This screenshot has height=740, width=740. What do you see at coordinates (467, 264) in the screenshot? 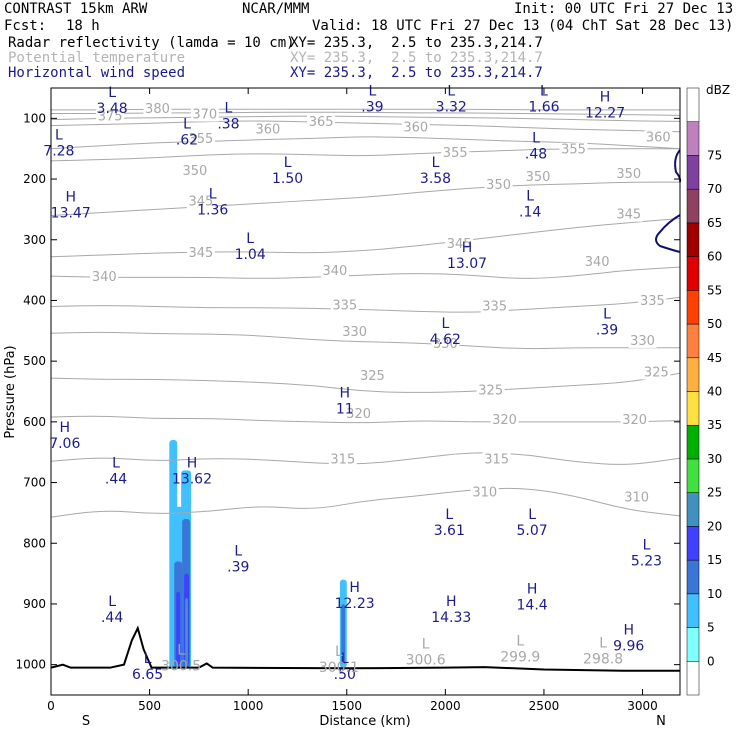
I see `wind-extremum-value: 13.07` at bounding box center [467, 264].